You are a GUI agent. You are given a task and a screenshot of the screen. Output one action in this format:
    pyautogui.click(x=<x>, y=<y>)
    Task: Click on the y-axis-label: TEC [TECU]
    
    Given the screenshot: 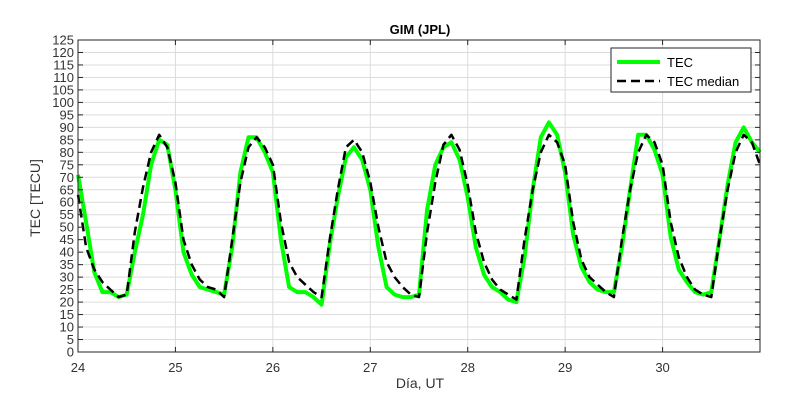 What is the action you would take?
    pyautogui.click(x=35, y=198)
    